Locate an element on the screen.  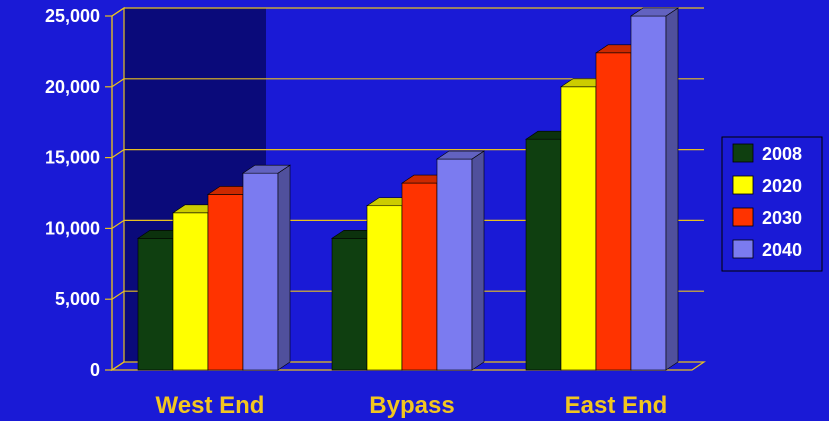
y-tick-label: 15,000 is located at coordinates (72, 158).